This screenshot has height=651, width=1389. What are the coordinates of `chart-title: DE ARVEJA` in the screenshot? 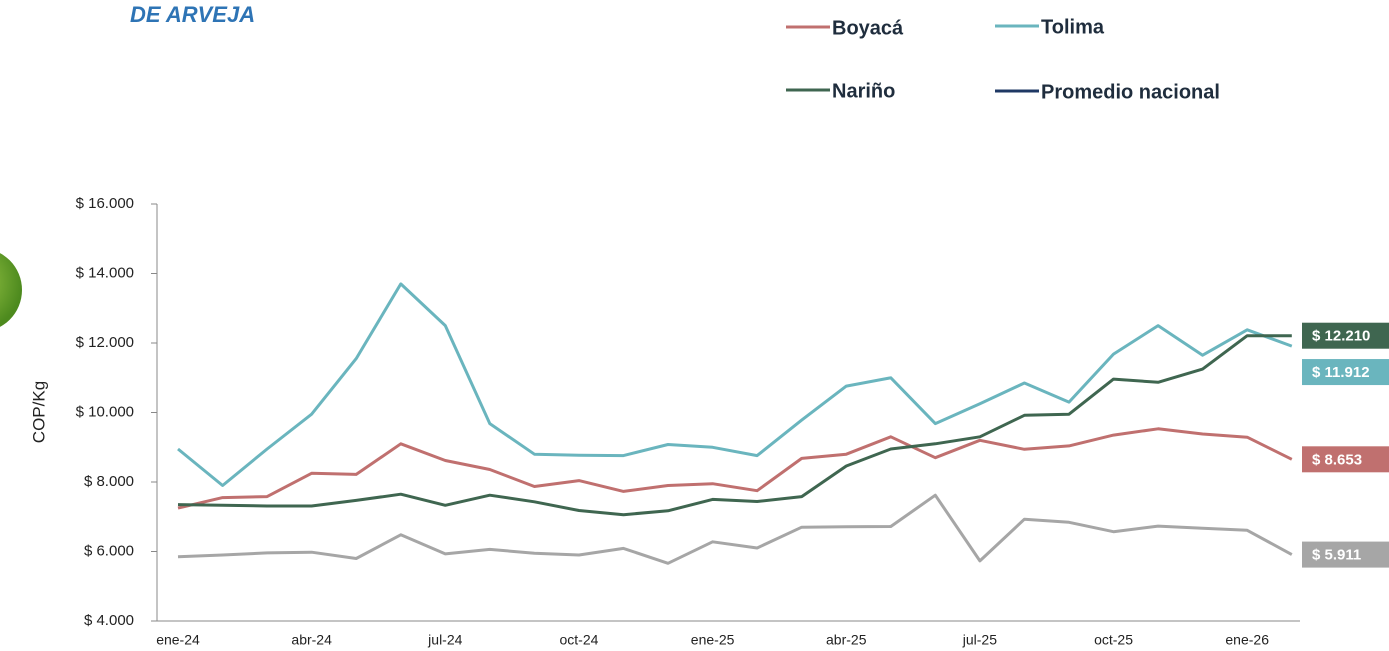 It's located at (192, 14).